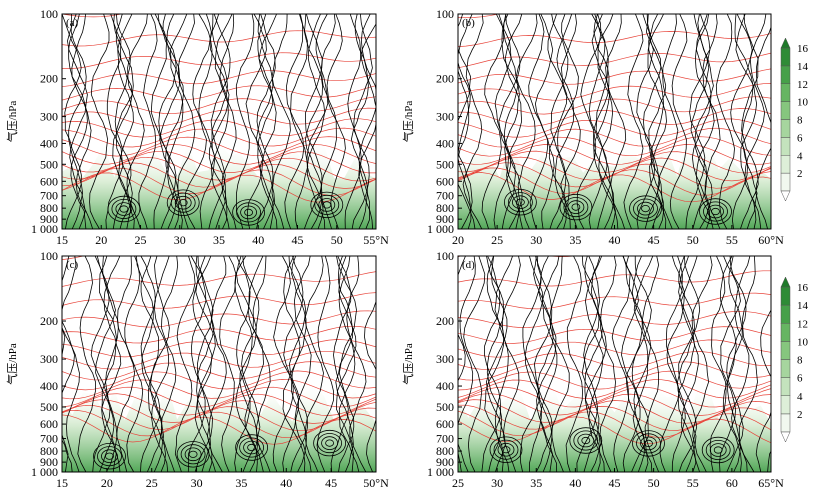 The width and height of the screenshot is (825, 502). What do you see at coordinates (62, 240) in the screenshot?
I see `x-tick-label: 15` at bounding box center [62, 240].